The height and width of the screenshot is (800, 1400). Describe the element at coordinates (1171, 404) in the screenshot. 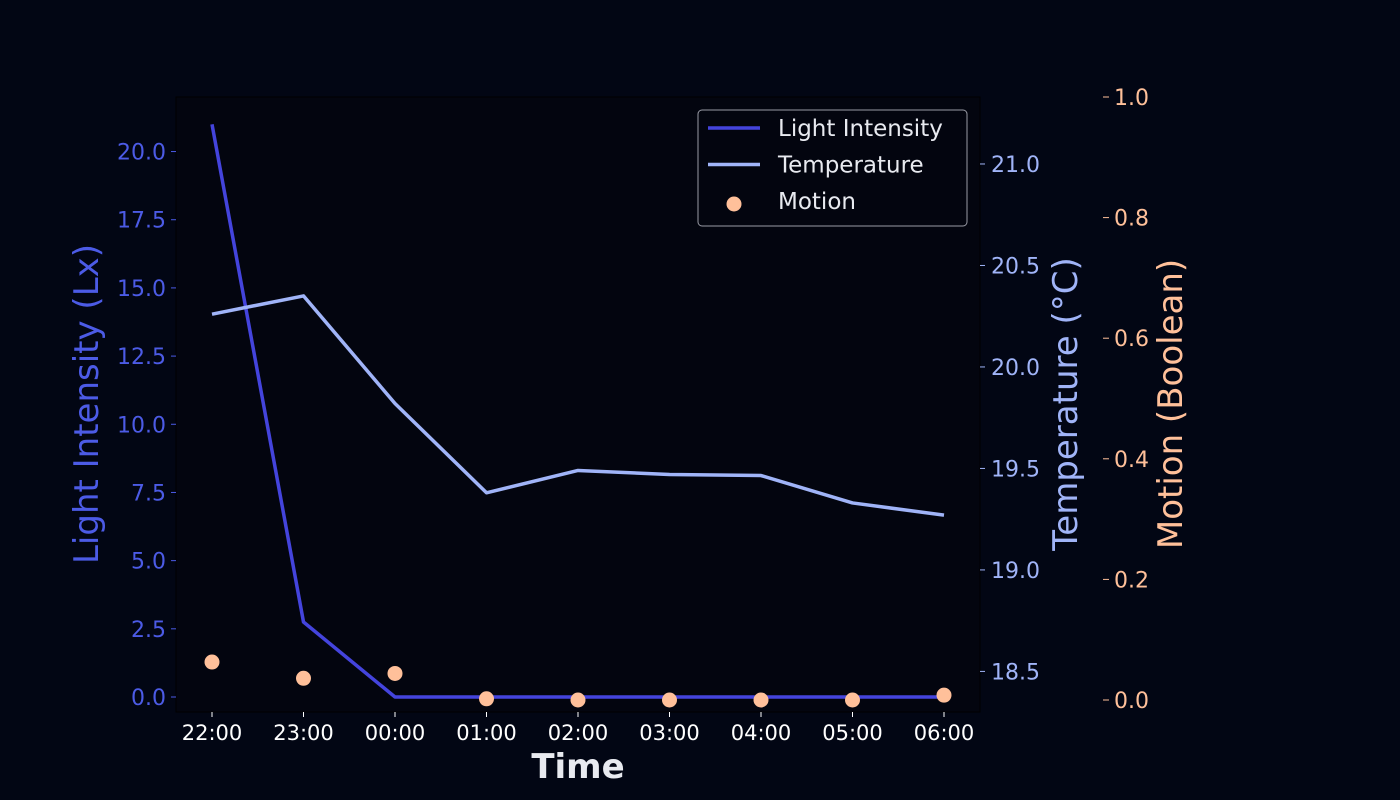

I see `motion-axis-label: Motion (Boolean)` at that location.